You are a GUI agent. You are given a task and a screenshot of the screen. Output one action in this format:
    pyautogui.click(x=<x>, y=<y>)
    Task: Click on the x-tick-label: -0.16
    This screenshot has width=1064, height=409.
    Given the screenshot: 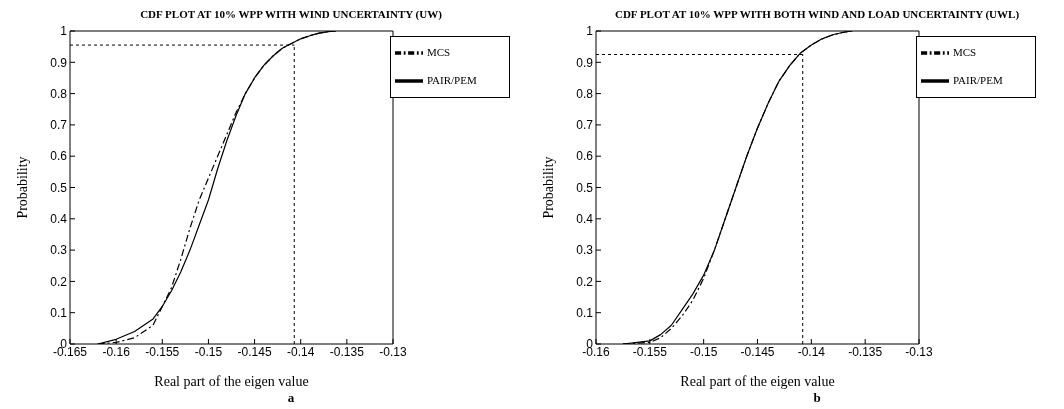 What is the action you would take?
    pyautogui.click(x=116, y=351)
    